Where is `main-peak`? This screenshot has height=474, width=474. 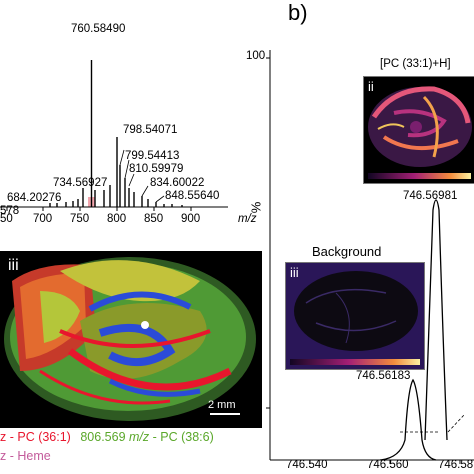
main-peak is located at coordinates (436, 320).